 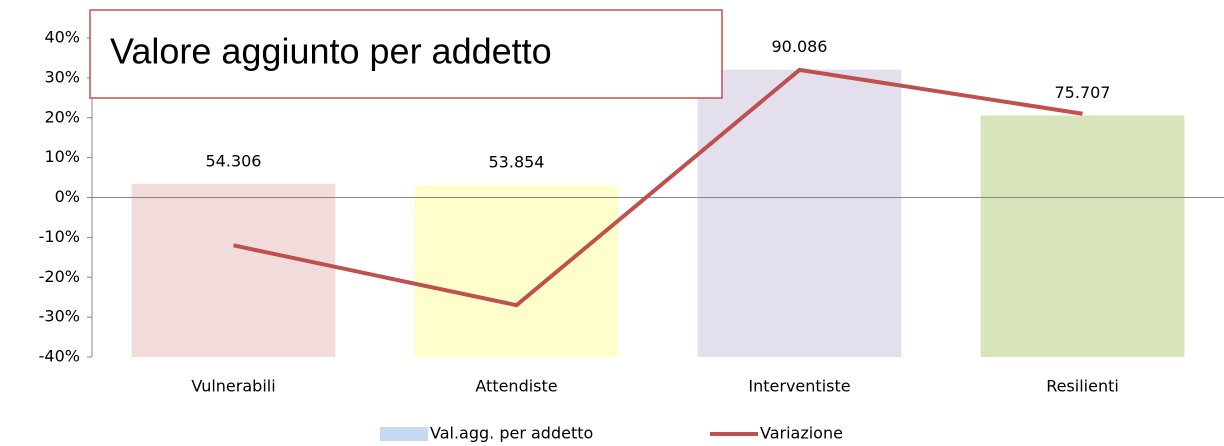 I want to click on y-tick-label: 30%, so click(x=62, y=76).